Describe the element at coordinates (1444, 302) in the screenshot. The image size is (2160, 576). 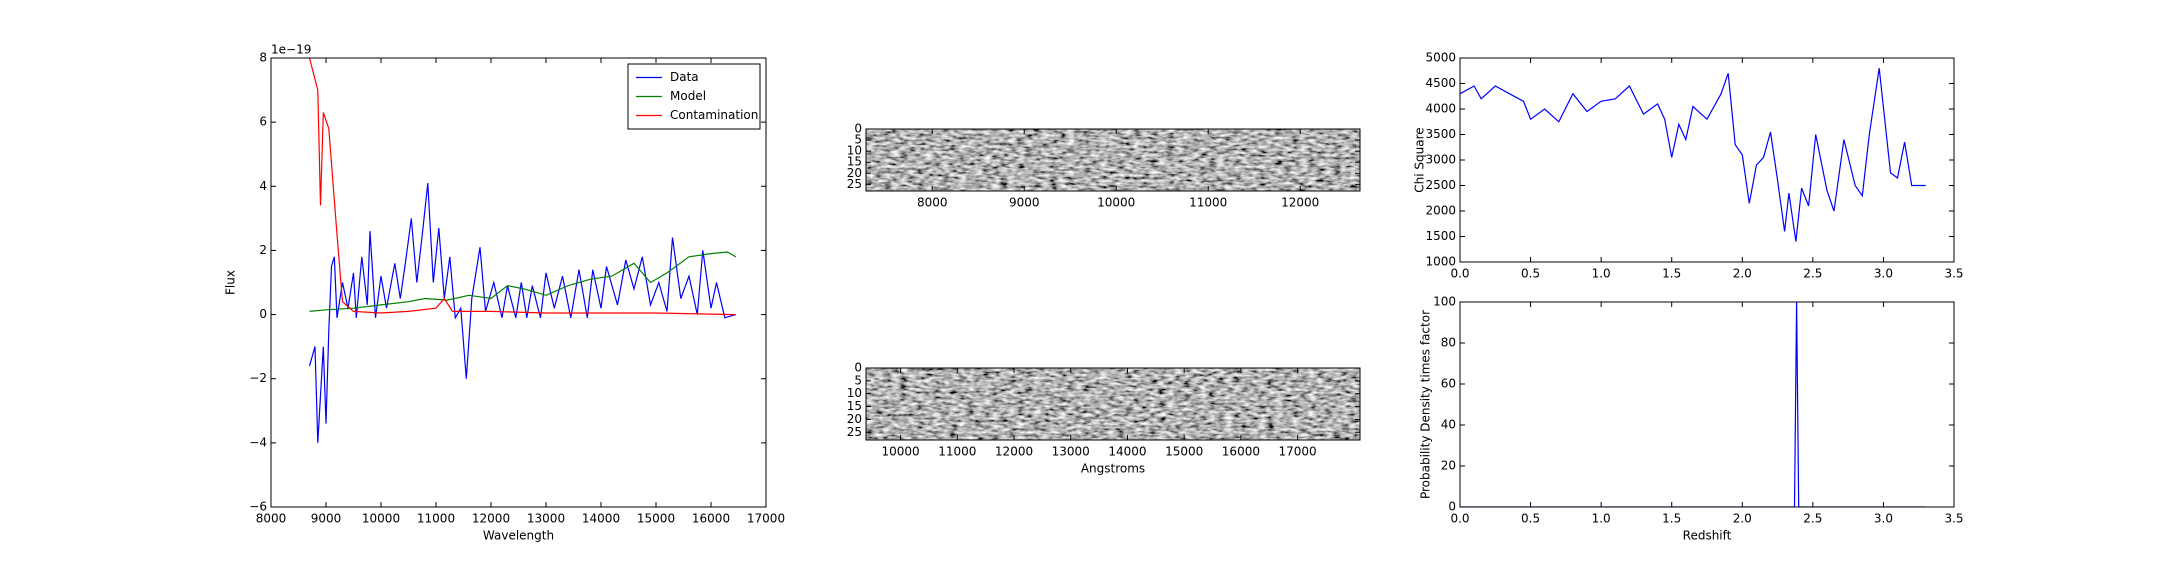
I see `y-tick-label: 100` at that location.